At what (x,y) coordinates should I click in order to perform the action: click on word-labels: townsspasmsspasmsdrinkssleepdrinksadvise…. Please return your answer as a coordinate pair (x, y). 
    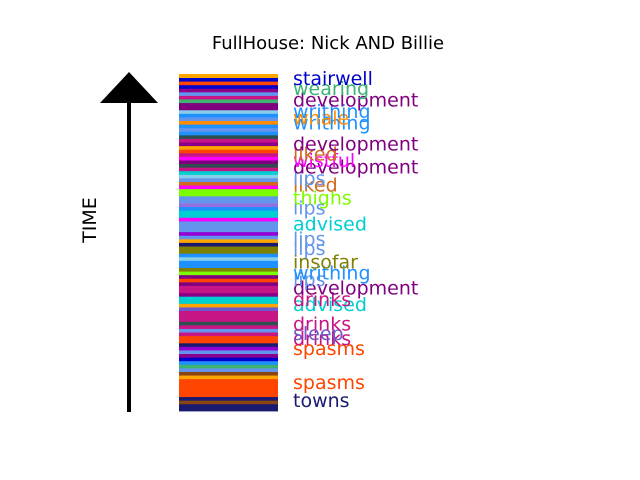
    Looking at the image, I should click on (355, 240).